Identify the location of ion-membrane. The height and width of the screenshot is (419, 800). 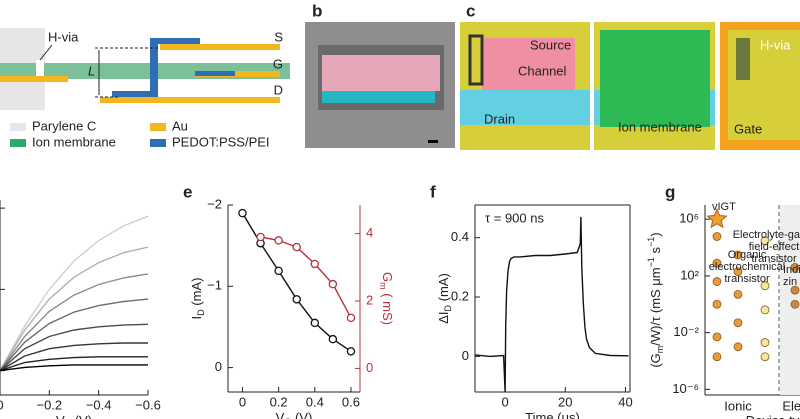
(655, 78).